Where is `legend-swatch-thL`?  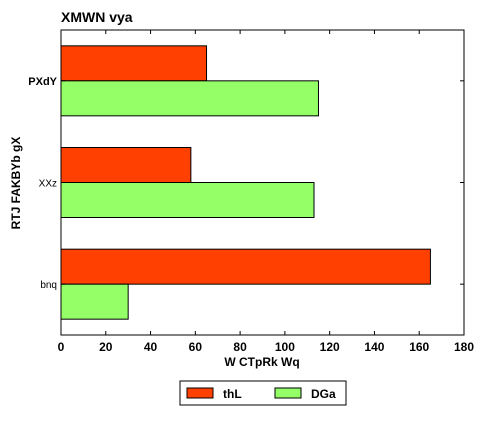 legend-swatch-thL is located at coordinates (200, 393).